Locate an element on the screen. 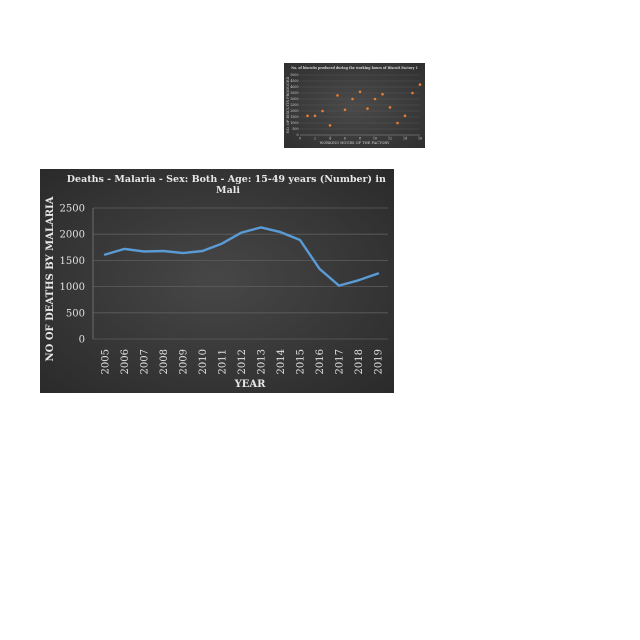 The image size is (640, 640). scatter-x-tick-label: 8 is located at coordinates (360, 139).